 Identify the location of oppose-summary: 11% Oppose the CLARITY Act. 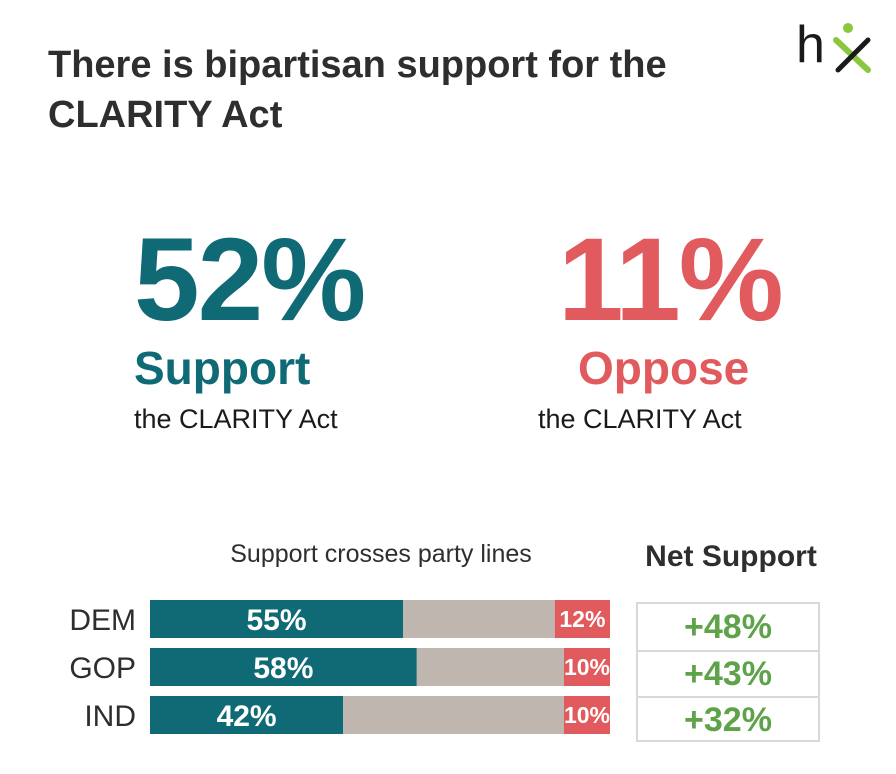
(703, 328).